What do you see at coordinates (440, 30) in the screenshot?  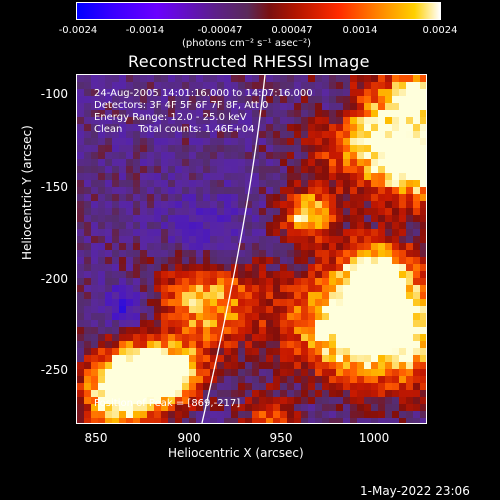 I see `colorbar-tick: 0.0024` at bounding box center [440, 30].